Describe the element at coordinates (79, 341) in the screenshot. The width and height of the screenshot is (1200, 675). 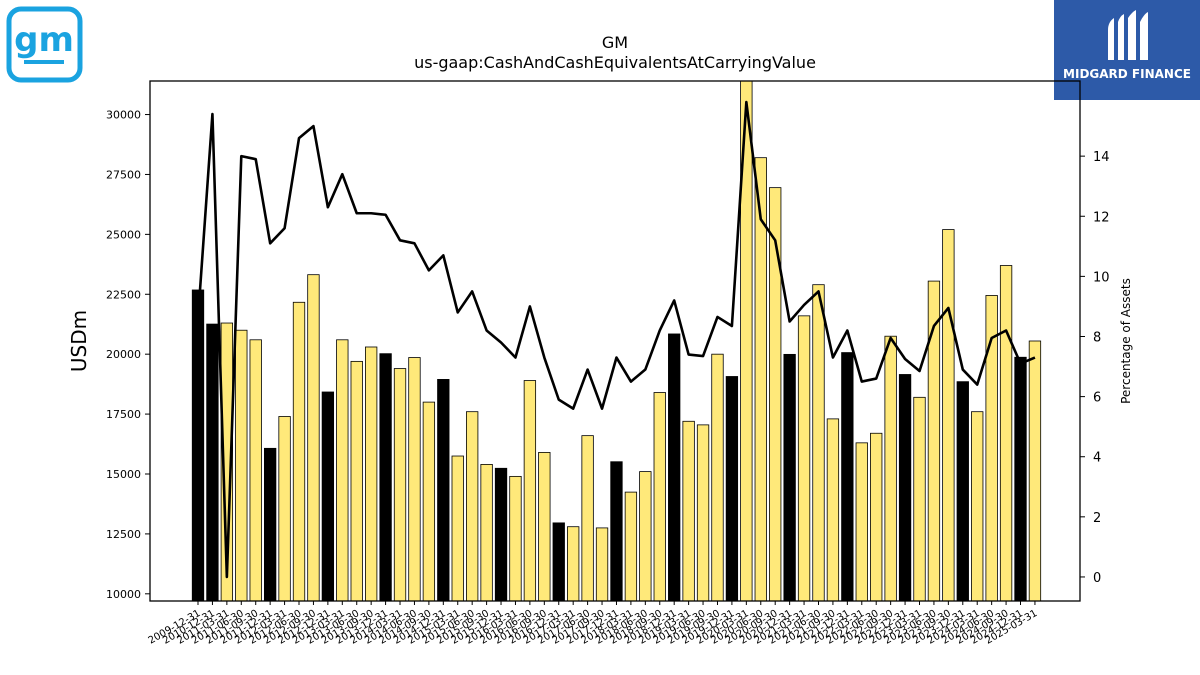
I see `y-axis-label: USDm` at that location.